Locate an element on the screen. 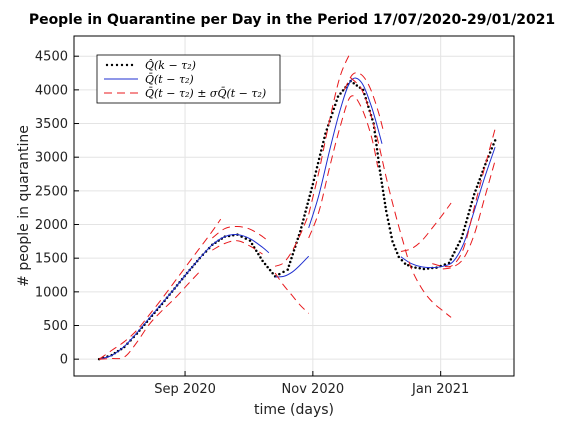 Image resolution: width=570 pixels, height=422 pixels. x-tick-label: Sep 2020 is located at coordinates (185, 389).